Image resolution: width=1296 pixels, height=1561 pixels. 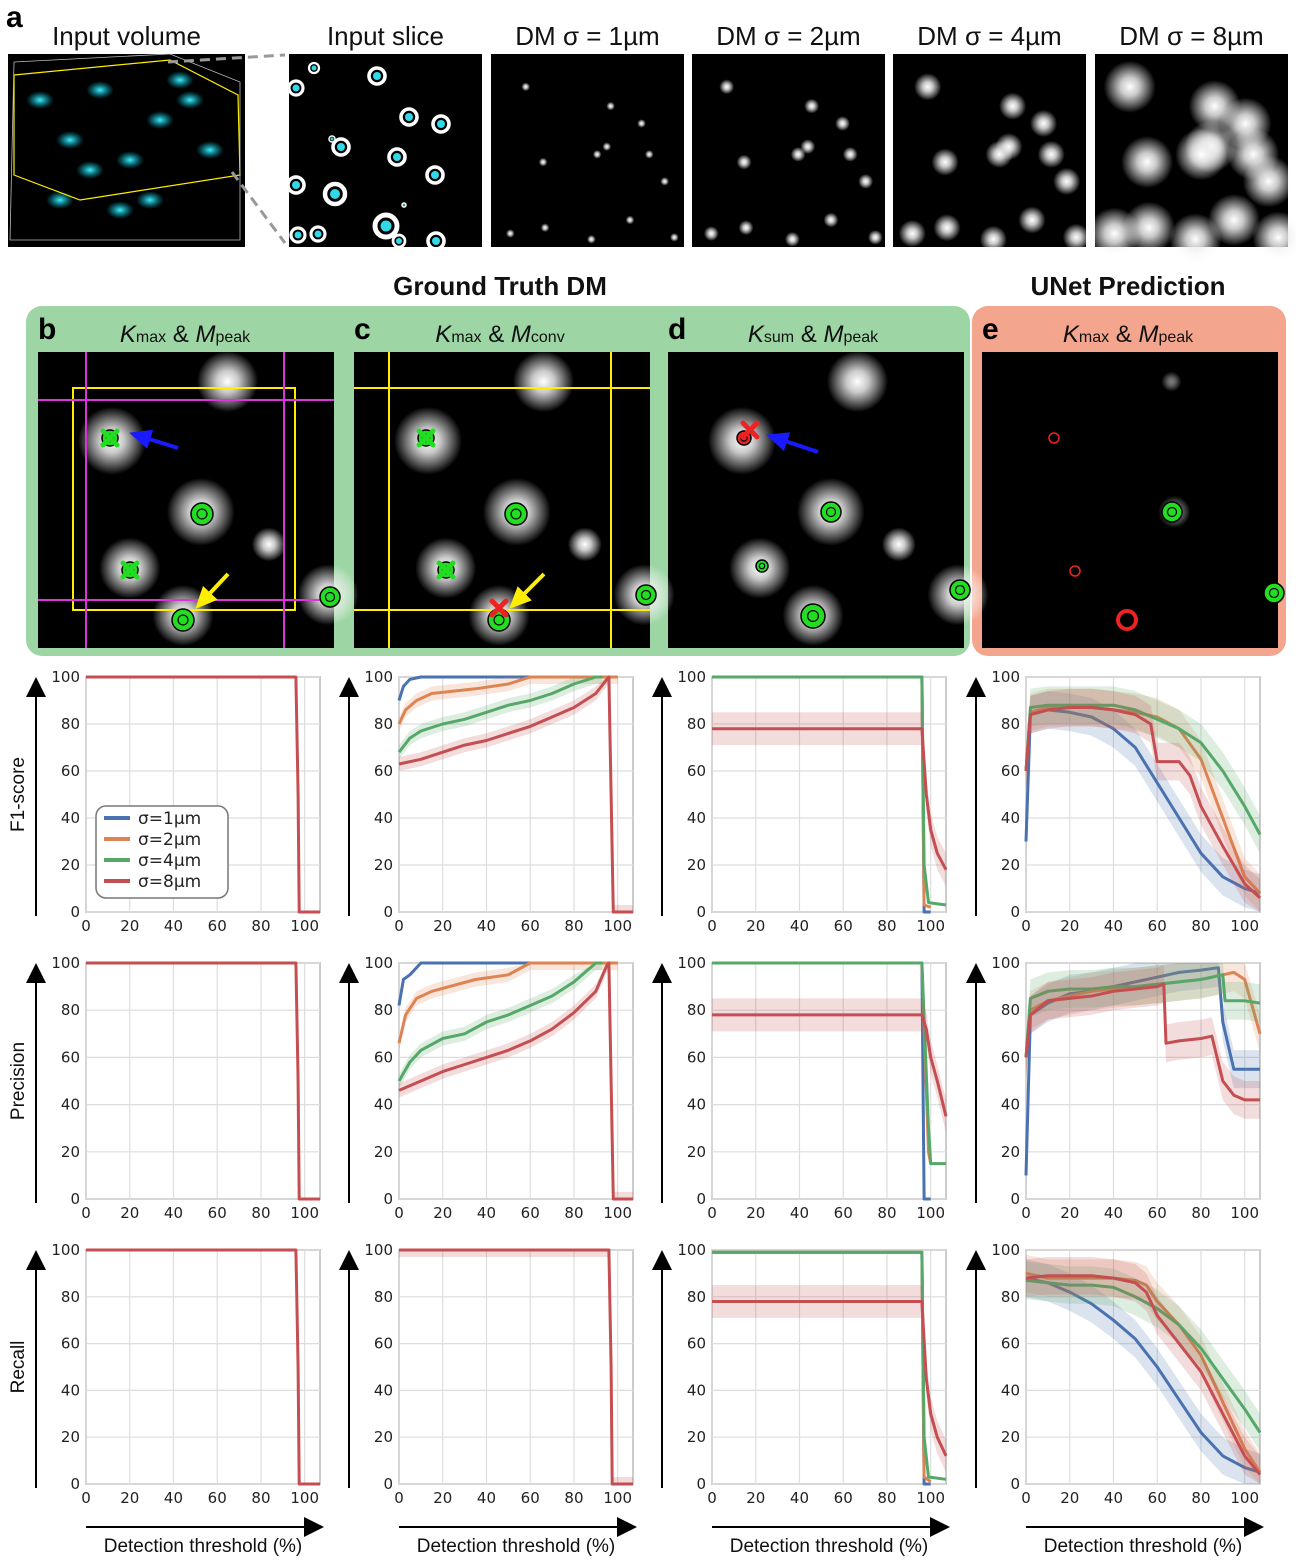 I want to click on panel-a-title-4: DM σ = 4µm, so click(x=989, y=36).